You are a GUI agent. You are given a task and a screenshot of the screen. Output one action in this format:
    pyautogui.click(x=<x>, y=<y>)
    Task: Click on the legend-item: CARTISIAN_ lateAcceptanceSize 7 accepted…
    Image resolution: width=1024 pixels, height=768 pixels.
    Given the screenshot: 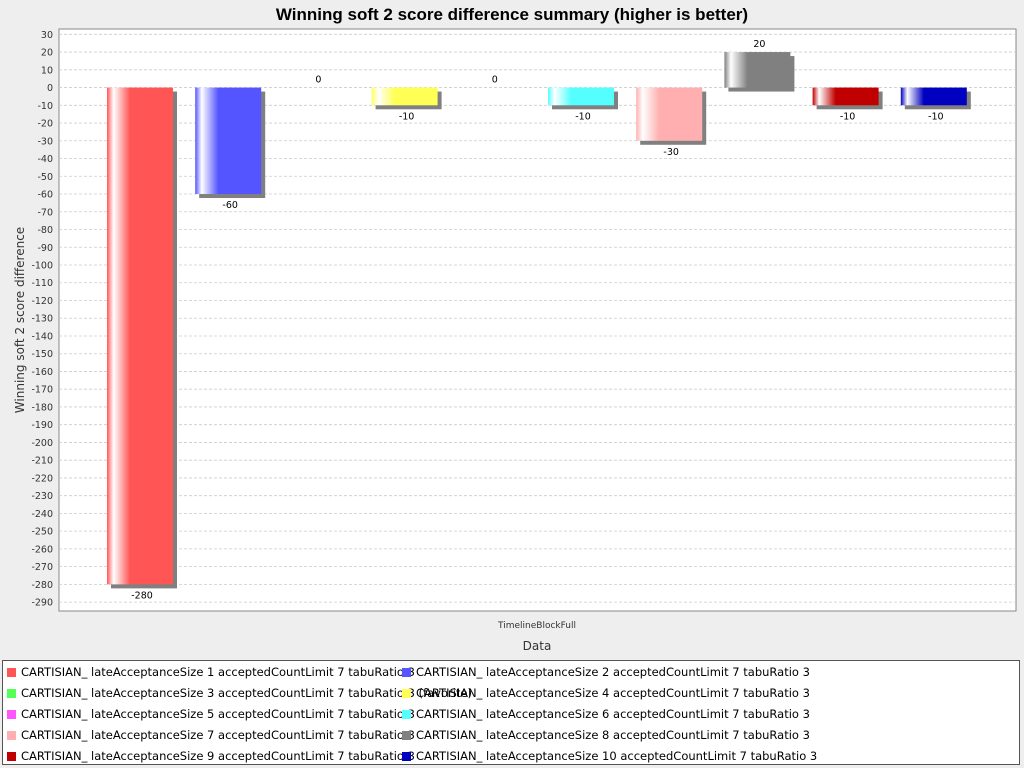 What is the action you would take?
    pyautogui.click(x=211, y=735)
    